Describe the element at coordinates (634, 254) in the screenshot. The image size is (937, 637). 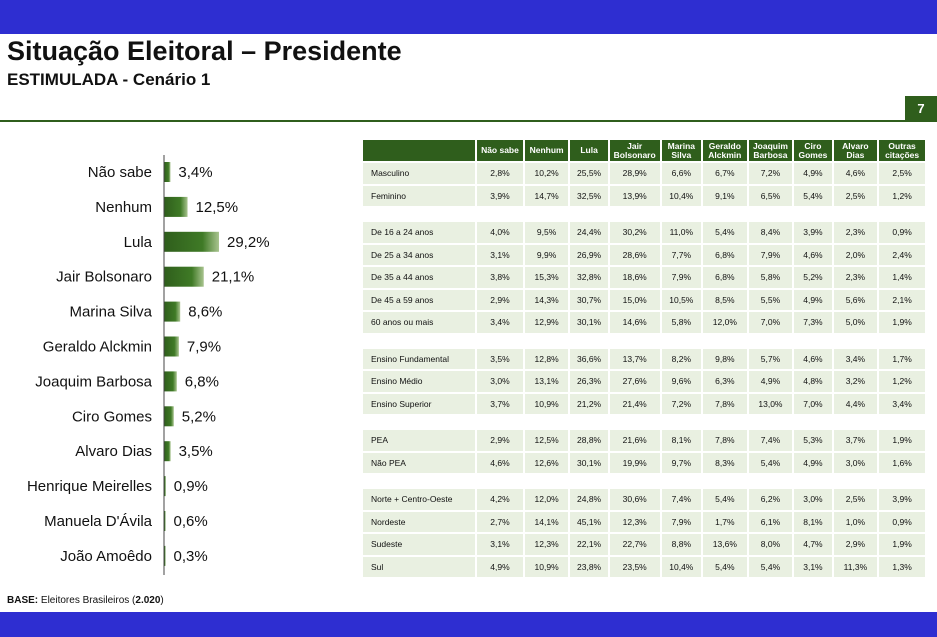
I see `table-cell: 28,6%` at that location.